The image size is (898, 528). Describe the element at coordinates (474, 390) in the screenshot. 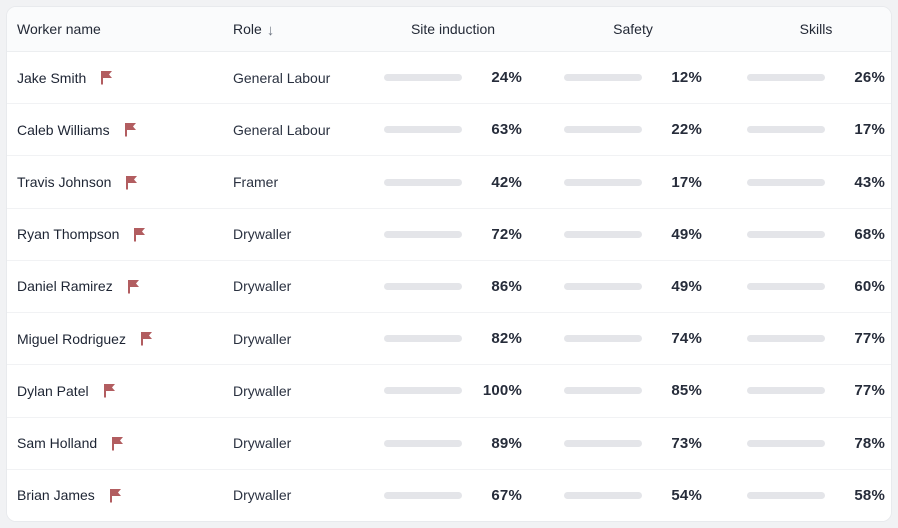

I see `site-induction-cell: 100%` at that location.